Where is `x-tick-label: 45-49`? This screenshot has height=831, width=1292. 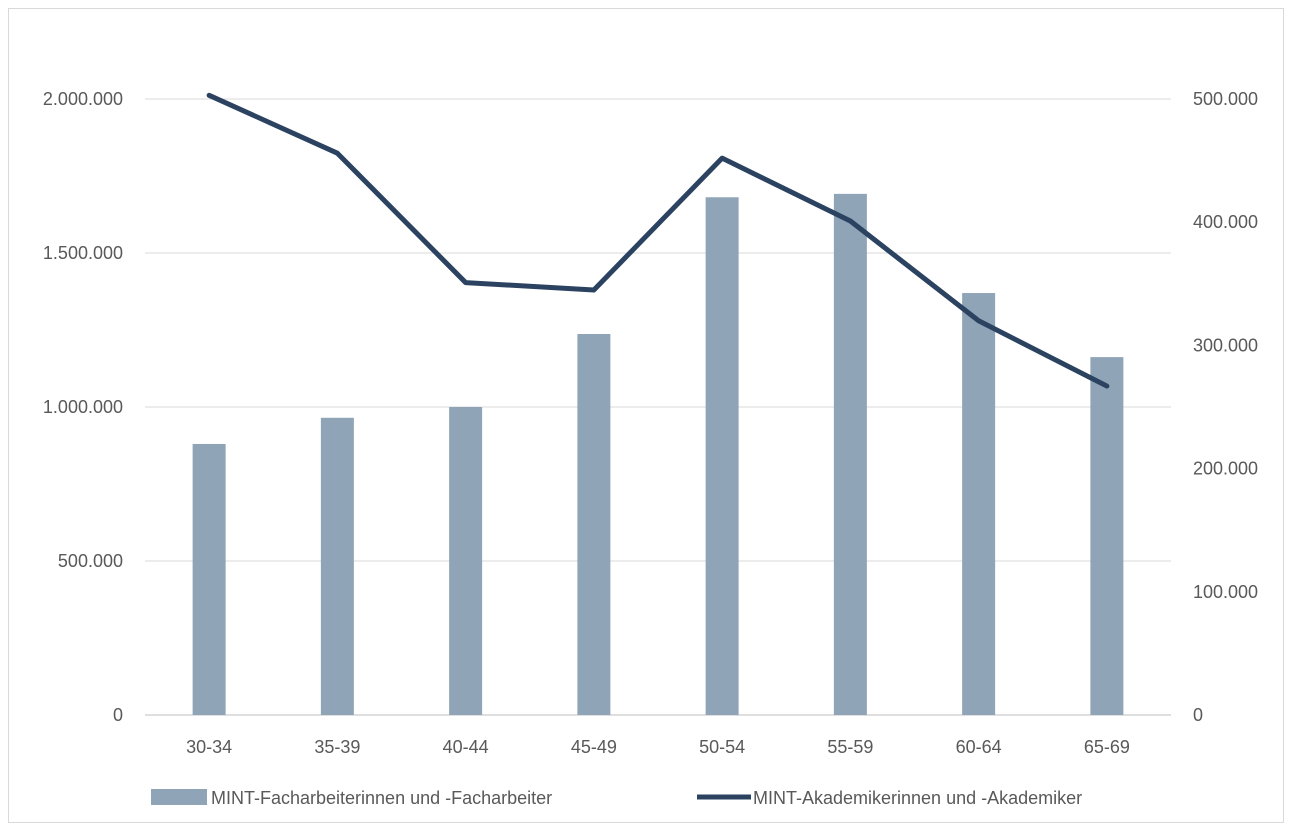 x-tick-label: 45-49 is located at coordinates (594, 747).